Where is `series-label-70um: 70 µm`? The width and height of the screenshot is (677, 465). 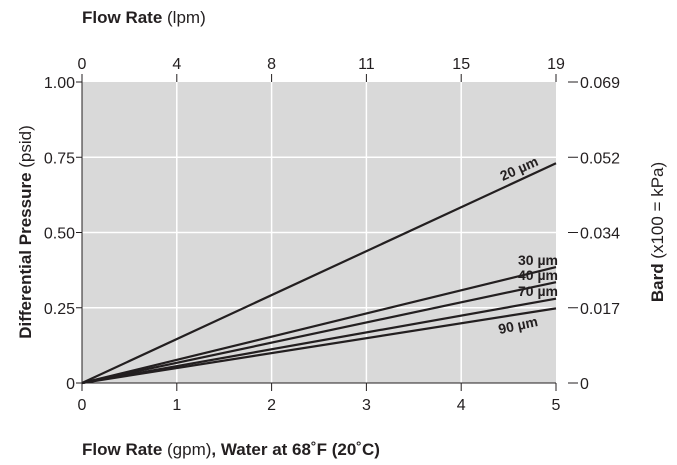 series-label-70um: 70 µm is located at coordinates (538, 291).